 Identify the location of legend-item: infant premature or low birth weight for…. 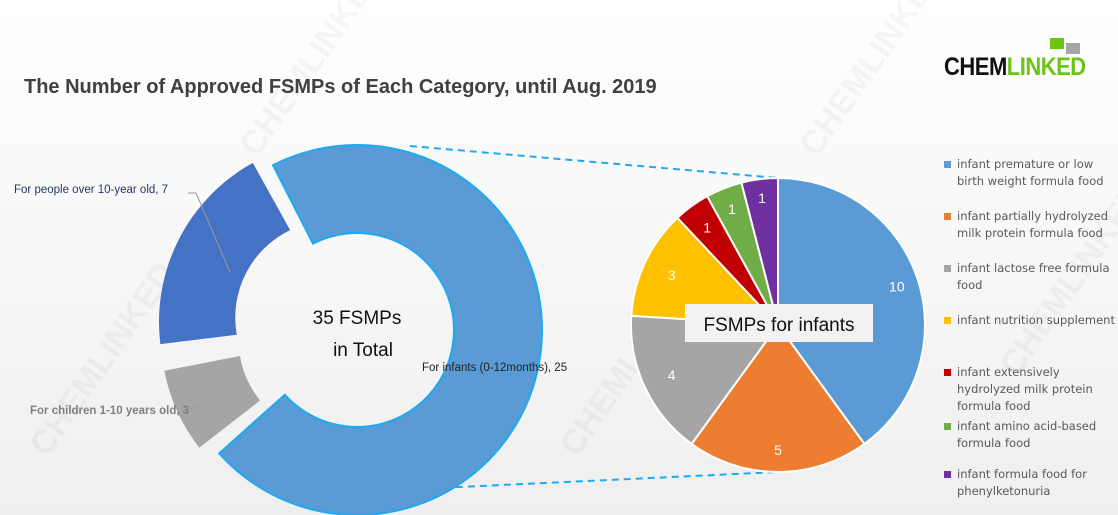
(1029, 173).